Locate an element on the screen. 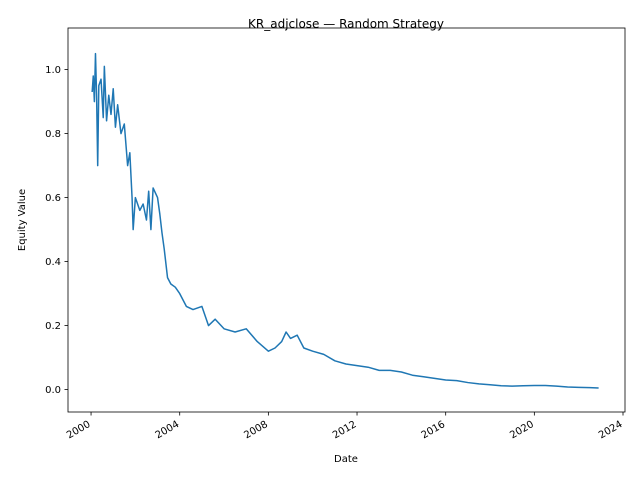  x-tick-label: 2024 is located at coordinates (611, 430).